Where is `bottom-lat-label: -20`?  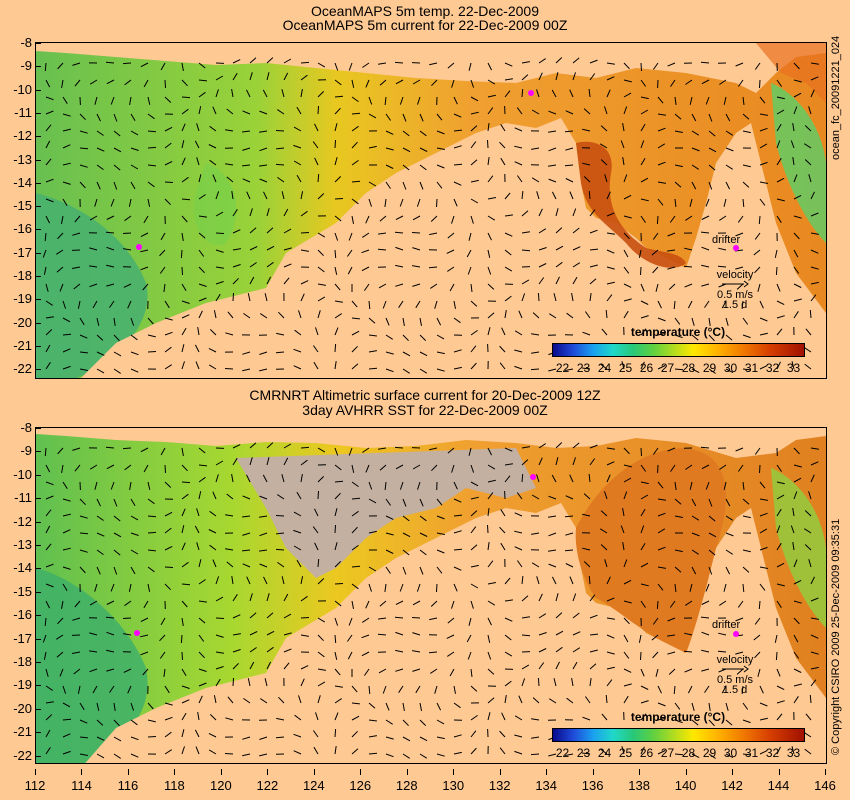
bottom-lat-label: -20 is located at coordinates (17, 709).